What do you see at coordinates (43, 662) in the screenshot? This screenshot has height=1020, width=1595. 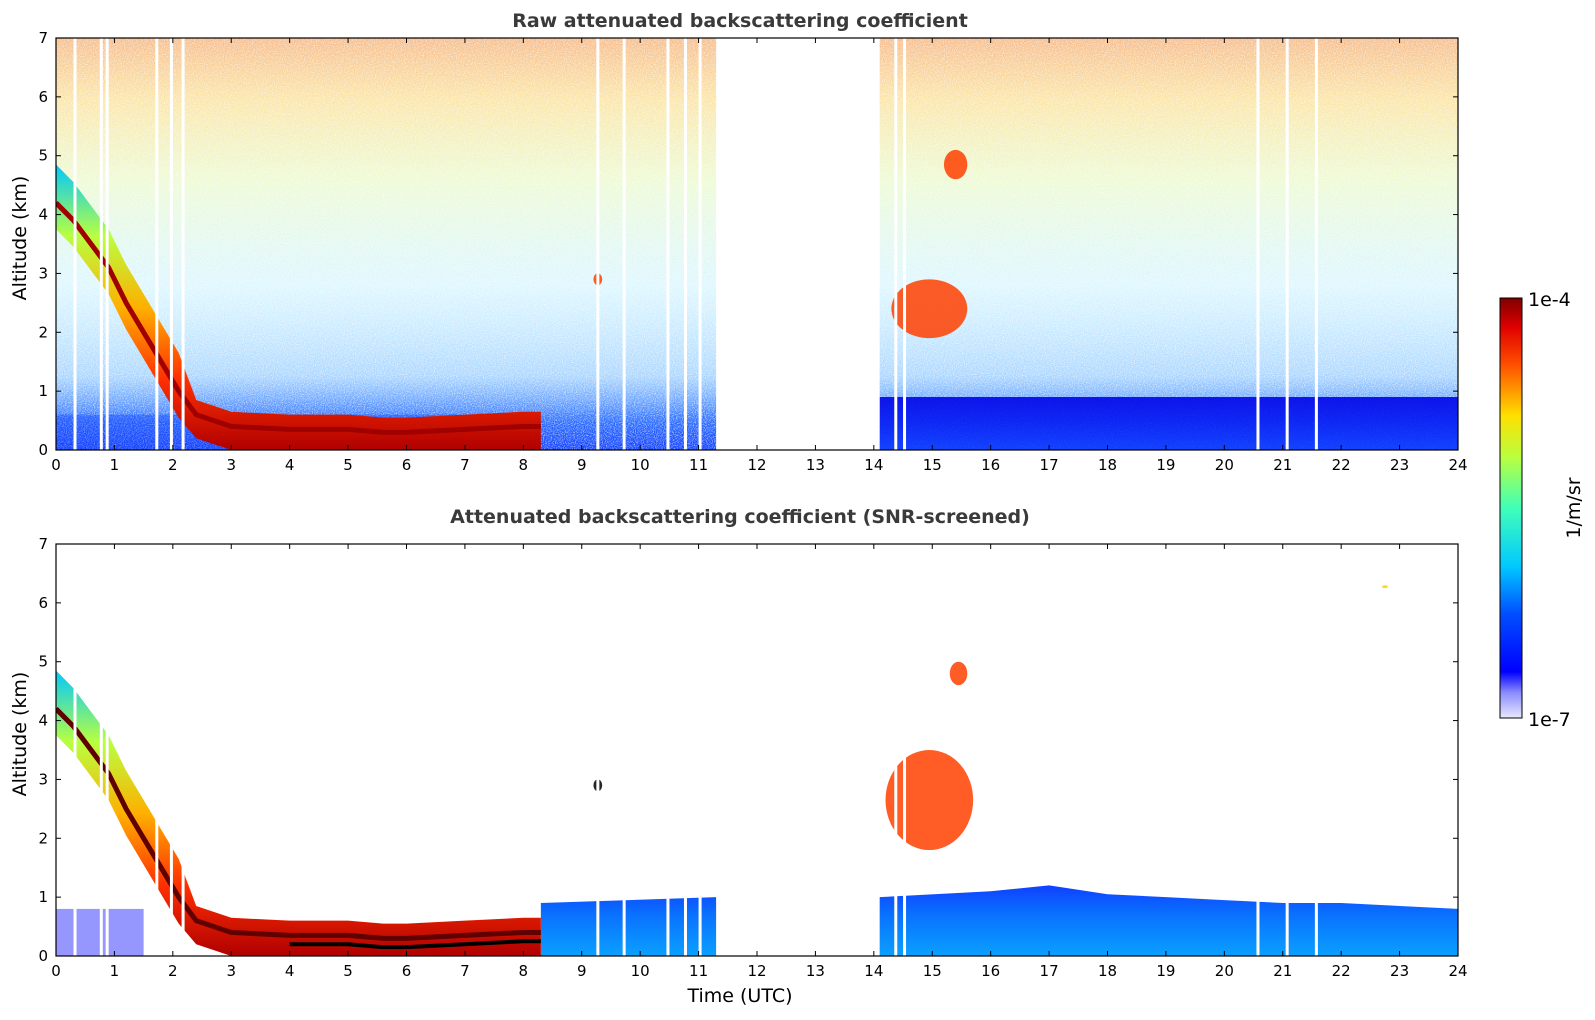 I see `y-tick-label: 5` at bounding box center [43, 662].